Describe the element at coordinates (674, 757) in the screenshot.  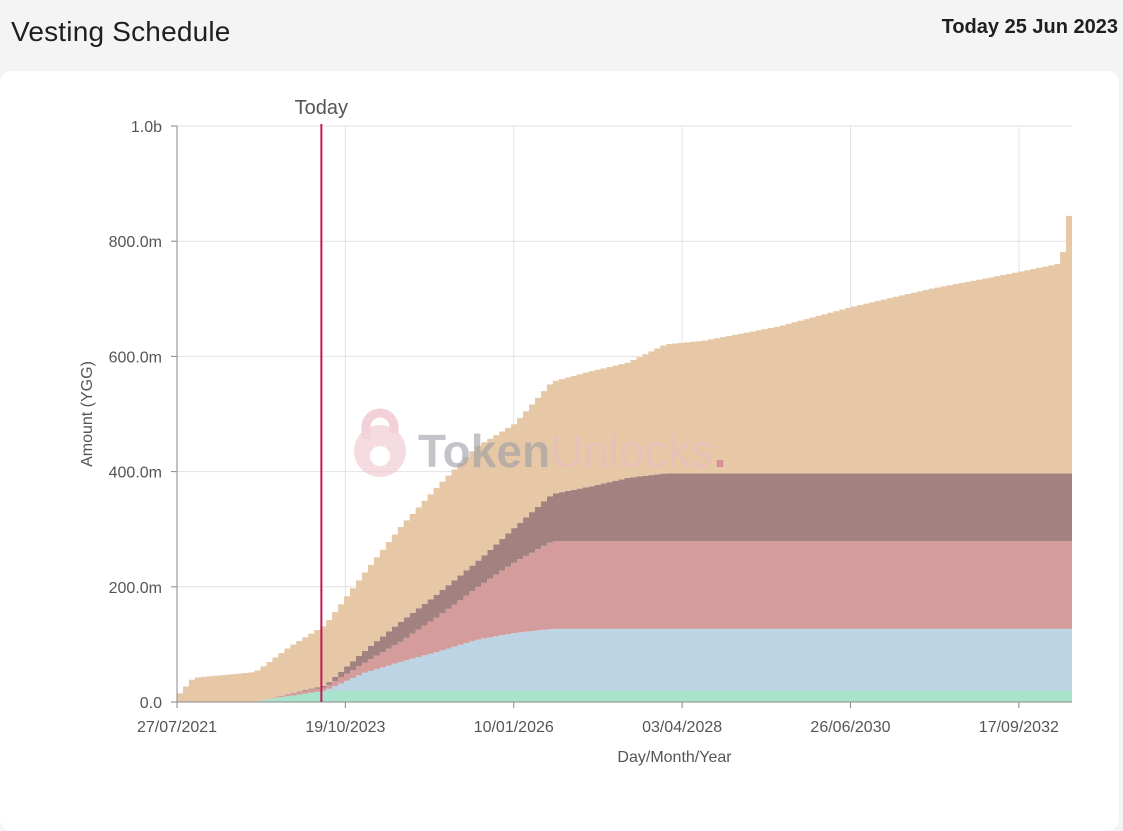
I see `x-axis-label: Day/Month/Year` at that location.